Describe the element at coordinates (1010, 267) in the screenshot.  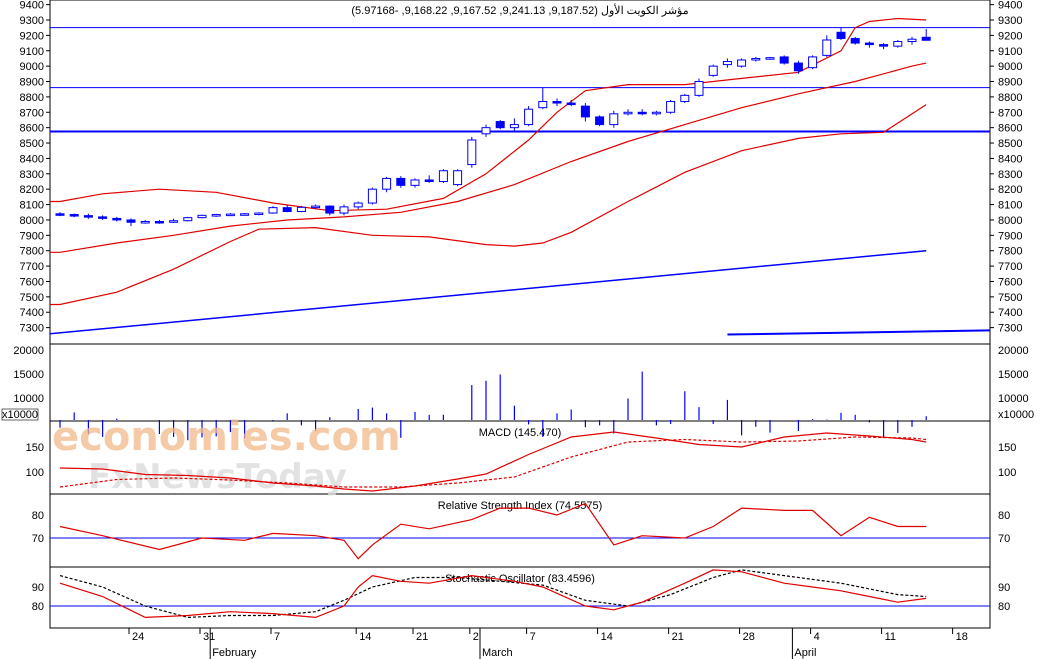
I see `price-tick-label: 7700` at that location.